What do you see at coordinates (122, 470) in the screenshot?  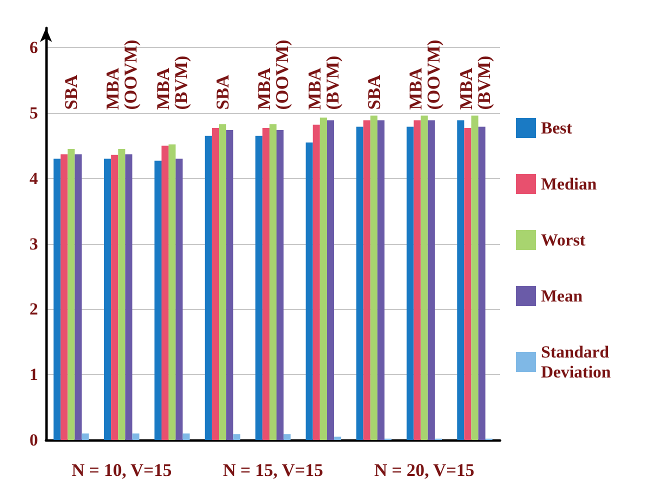 I see `text: N = 10, V=15` at bounding box center [122, 470].